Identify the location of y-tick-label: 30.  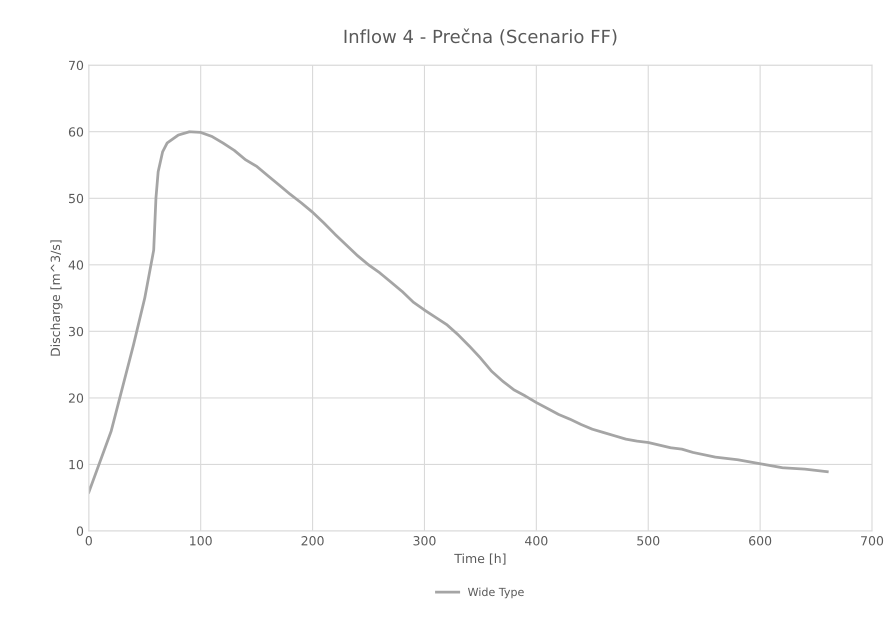
(76, 331).